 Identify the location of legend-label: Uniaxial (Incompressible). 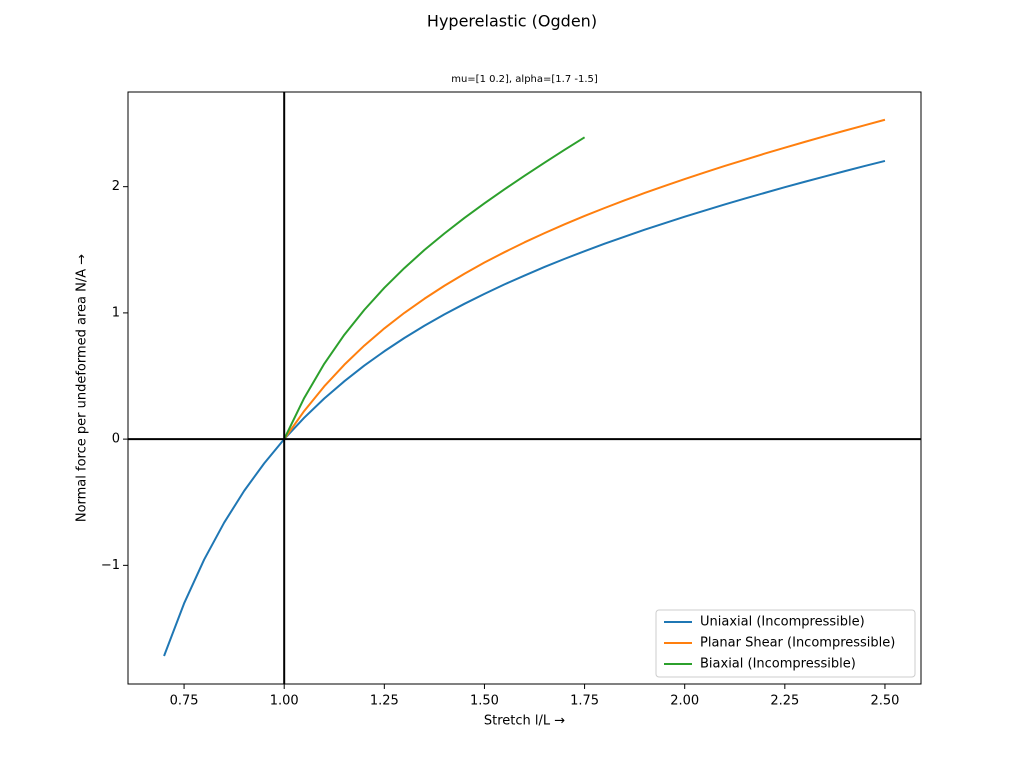
(782, 622).